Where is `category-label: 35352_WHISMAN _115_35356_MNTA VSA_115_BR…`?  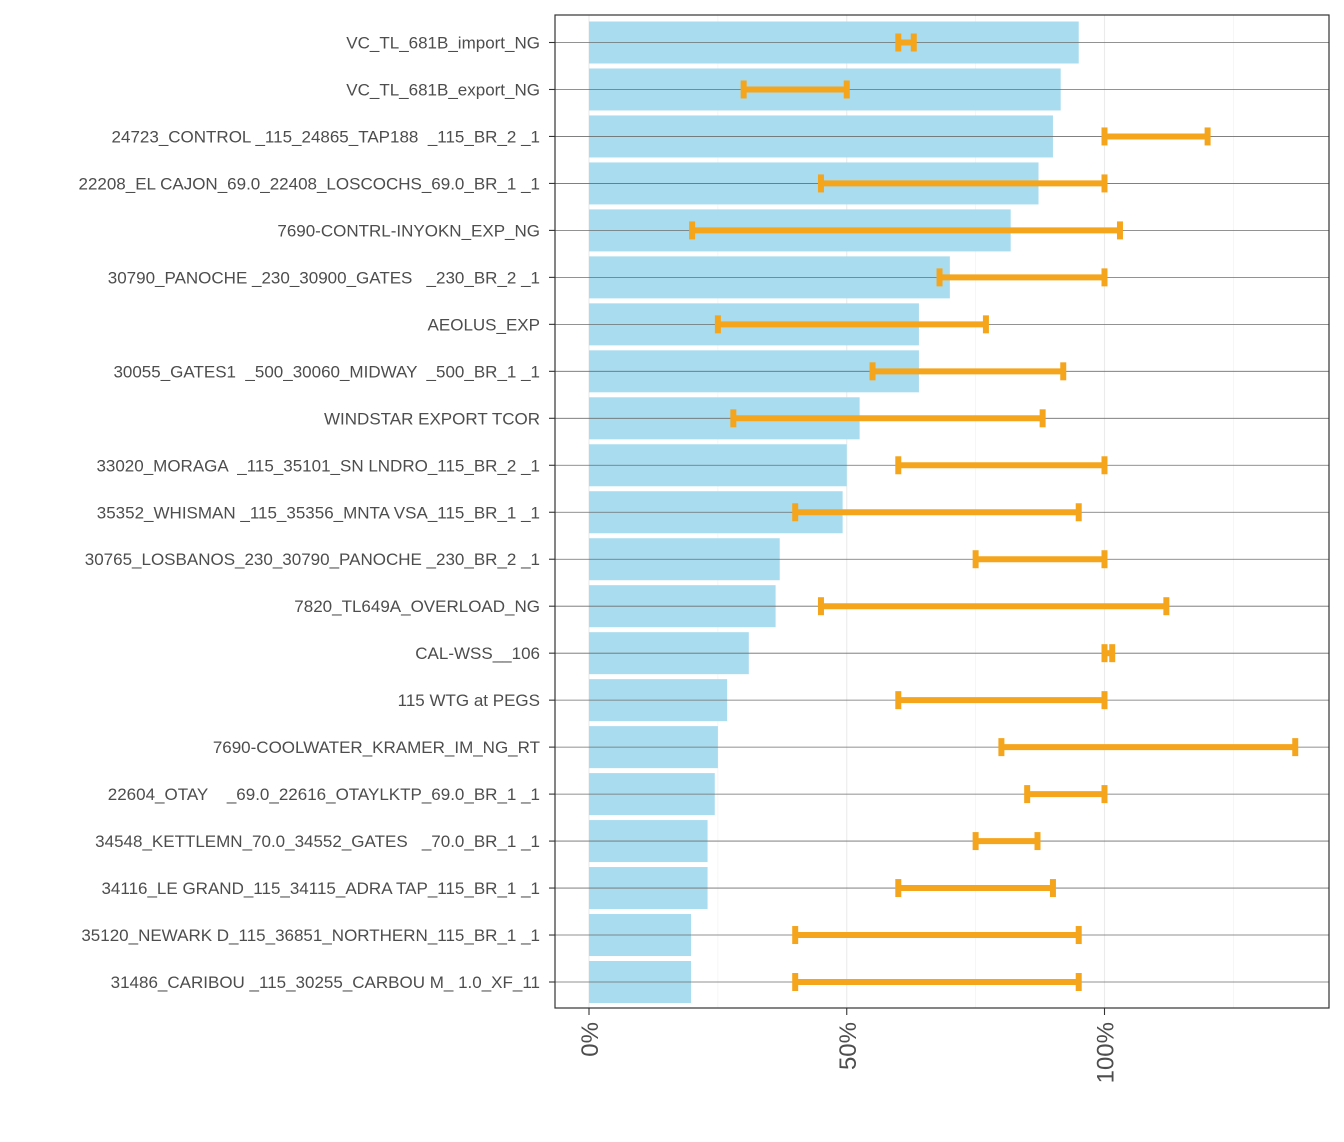
category-label: 35352_WHISMAN _115_35356_MNTA VSA_115_BR… is located at coordinates (318, 512).